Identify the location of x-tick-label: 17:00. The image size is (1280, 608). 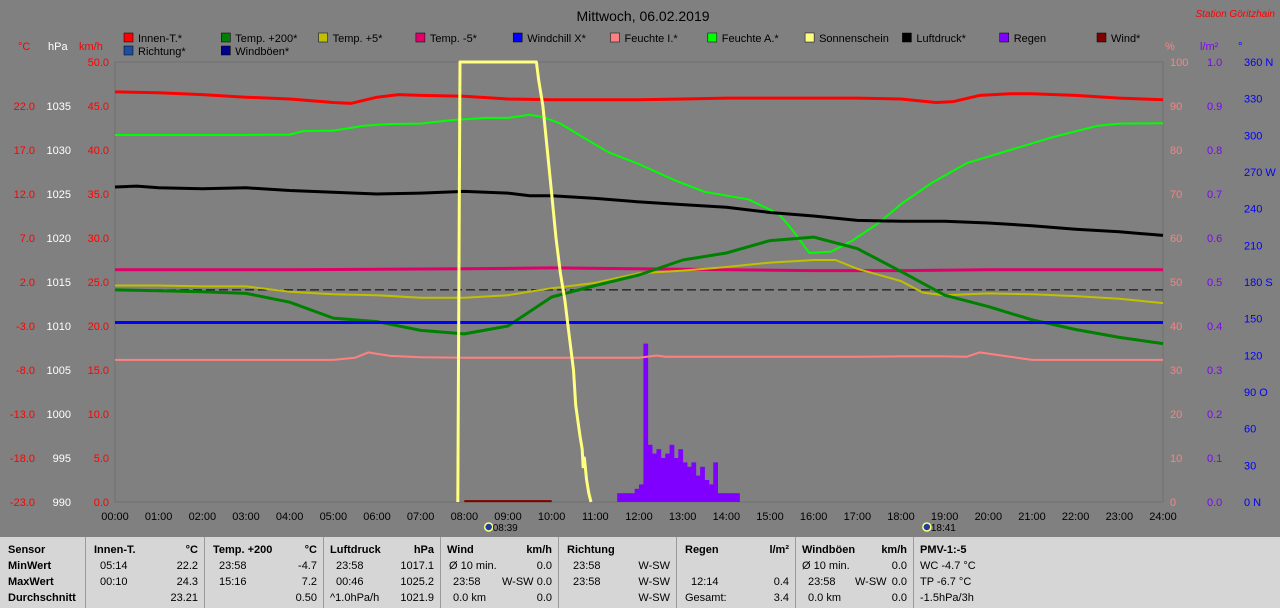
(858, 517).